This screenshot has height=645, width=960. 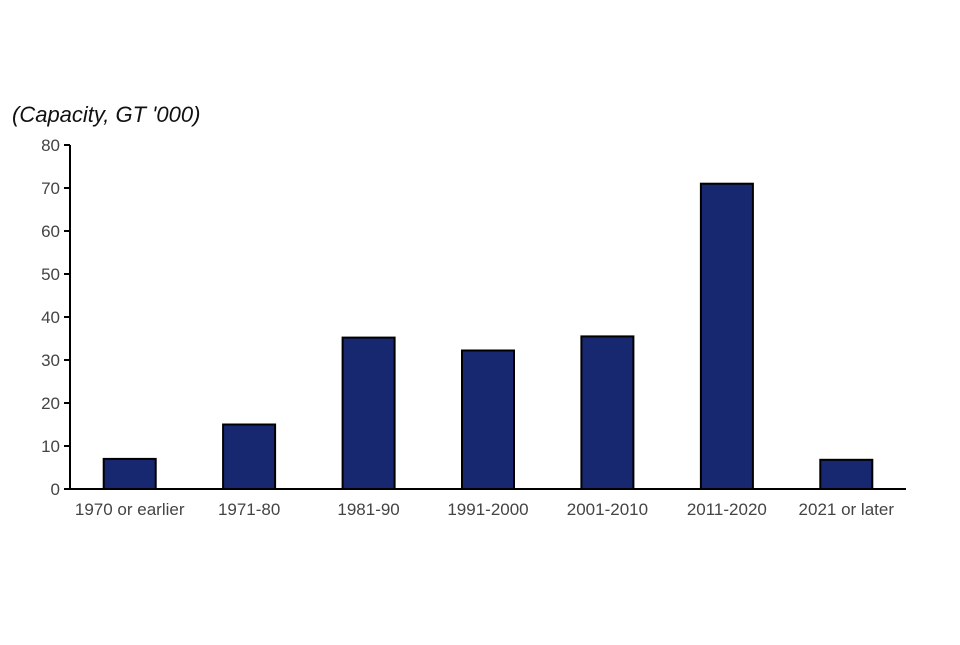 I want to click on y-tick-label-5: 50, so click(x=50, y=274).